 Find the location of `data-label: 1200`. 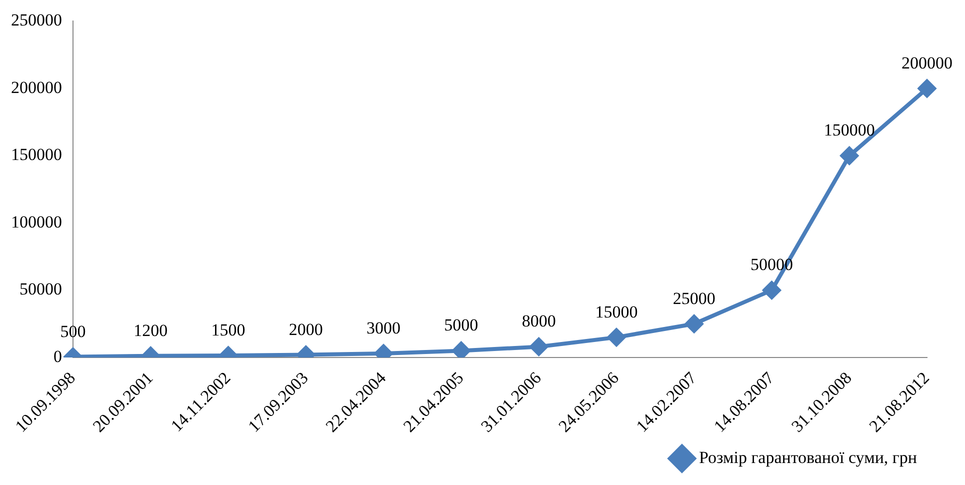

data-label: 1200 is located at coordinates (151, 330).